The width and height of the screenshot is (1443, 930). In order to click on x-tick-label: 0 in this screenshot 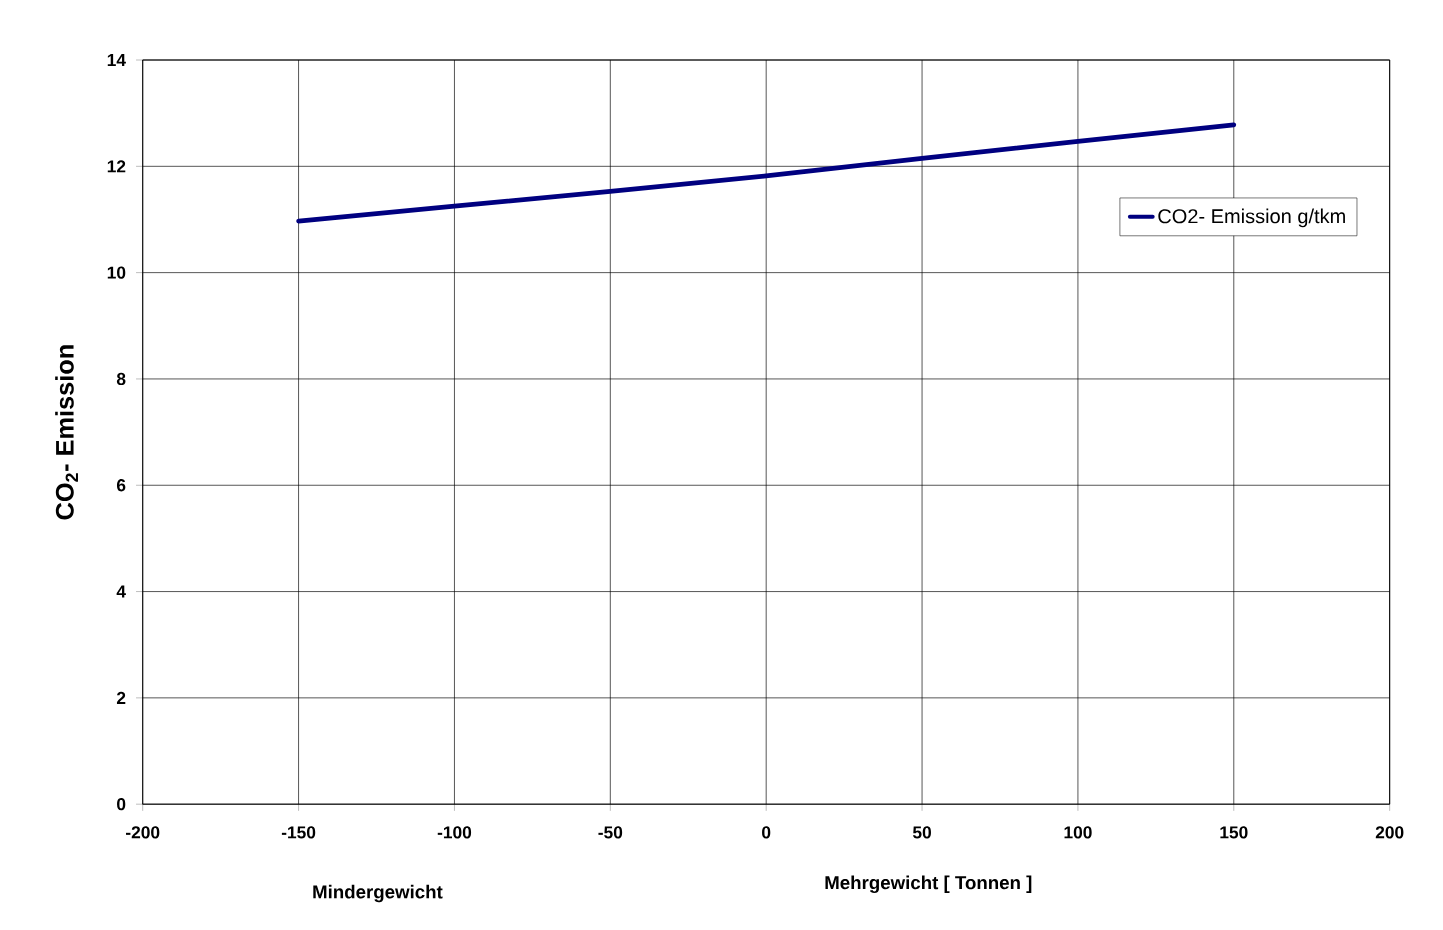, I will do `click(766, 832)`.